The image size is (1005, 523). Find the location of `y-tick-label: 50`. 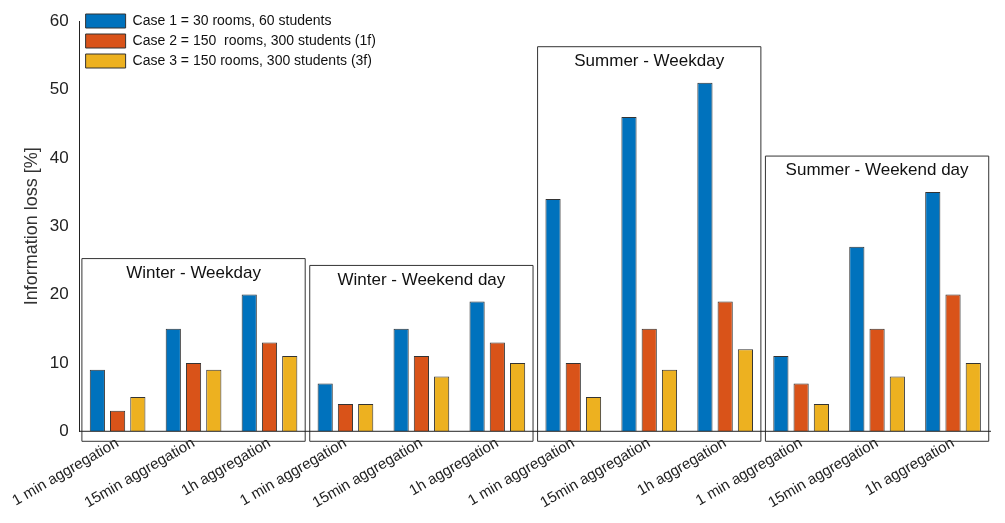

y-tick-label: 50 is located at coordinates (59, 89).